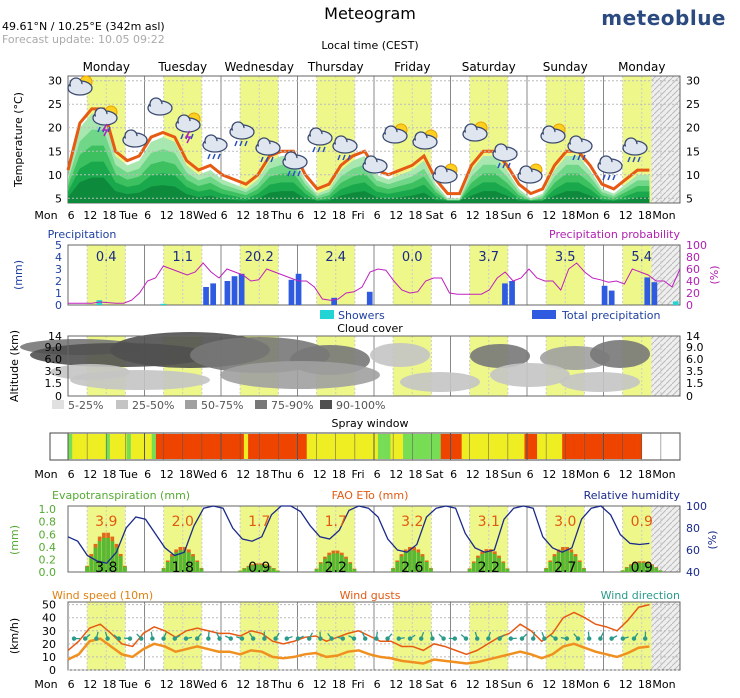 The width and height of the screenshot is (740, 698). What do you see at coordinates (693, 528) in the screenshot?
I see `humidity-y-tick: 80` at bounding box center [693, 528].